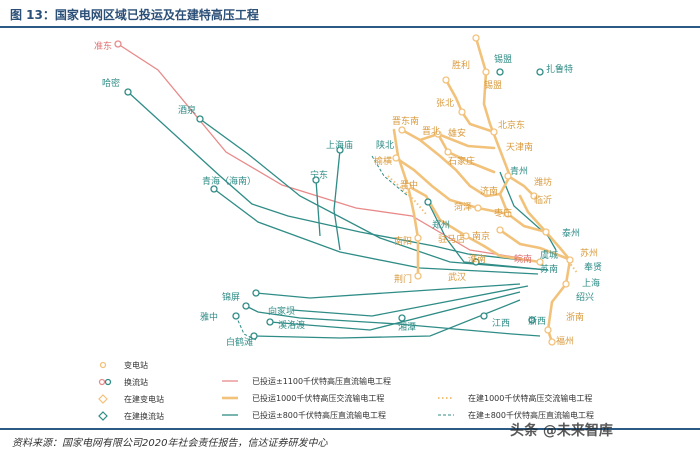  I want to click on legend-ac1000-symbol, so click(230, 399).